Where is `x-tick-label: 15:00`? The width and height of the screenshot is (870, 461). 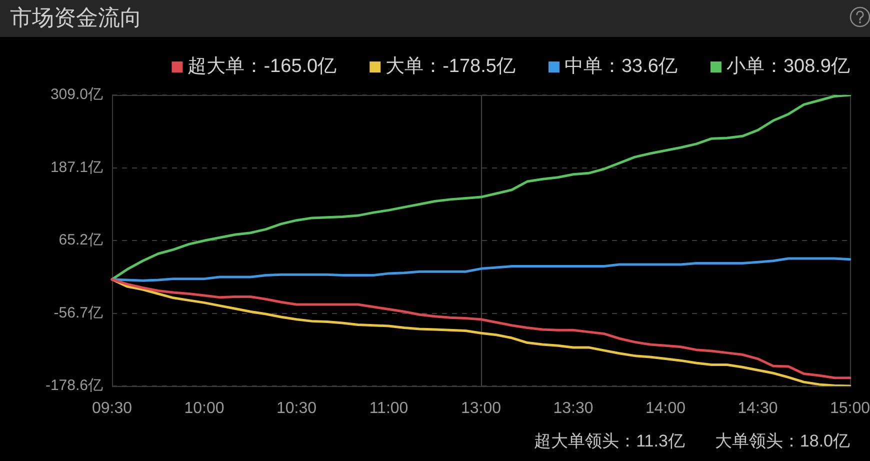
x-tick-label: 15:00 is located at coordinates (850, 409).